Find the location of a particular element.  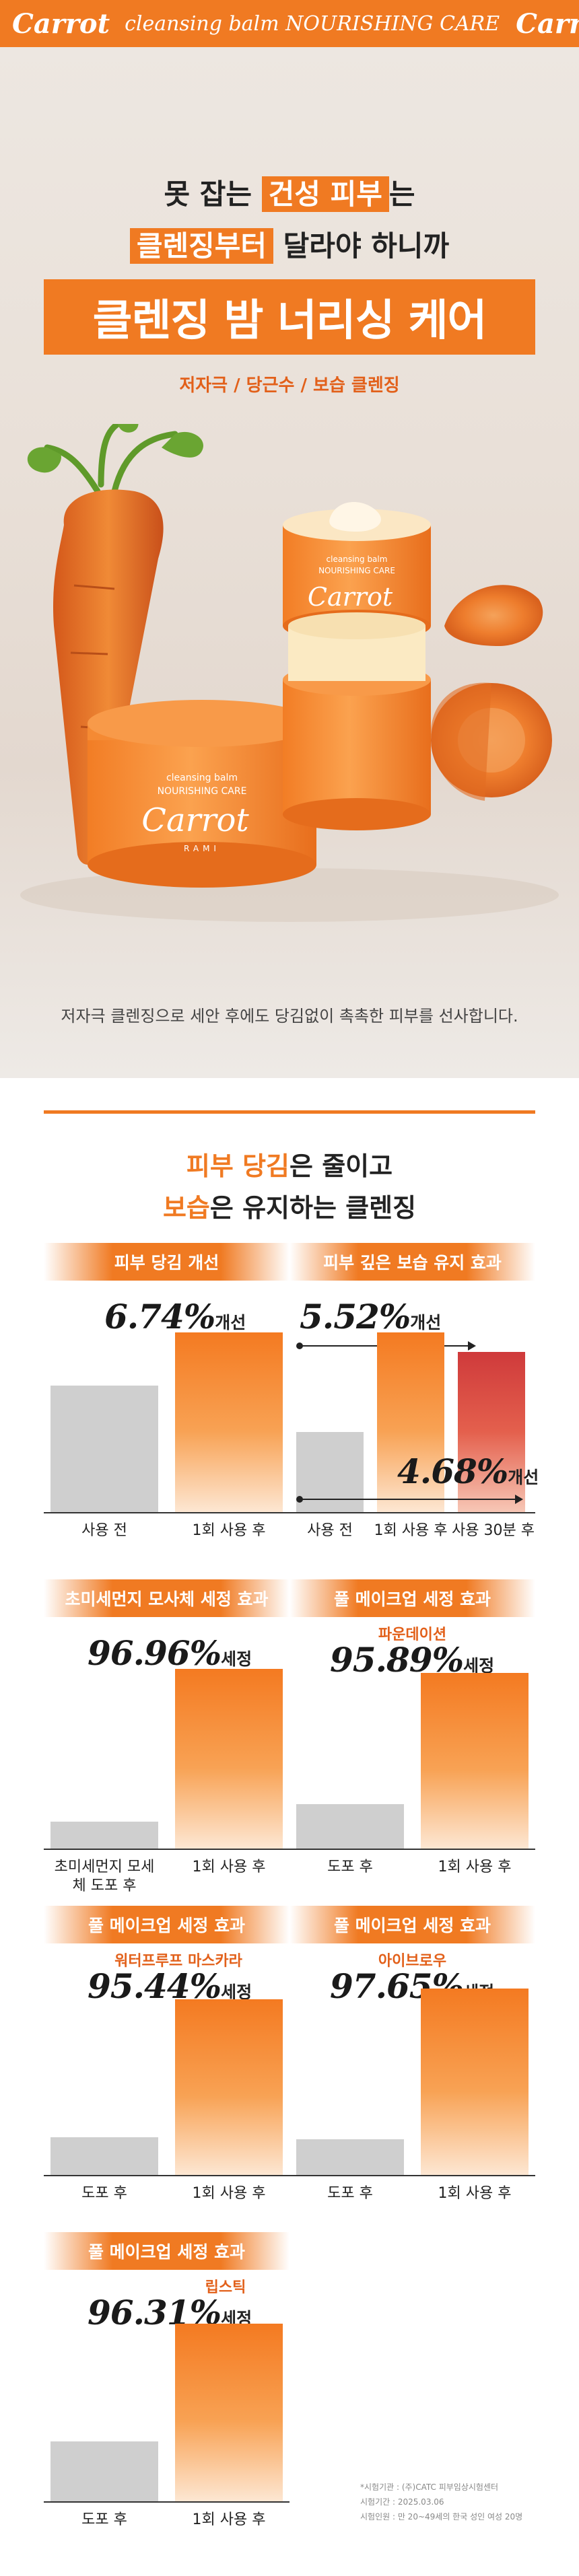

efficacy-heading-1-b: 은 줄이고 is located at coordinates (341, 1166).